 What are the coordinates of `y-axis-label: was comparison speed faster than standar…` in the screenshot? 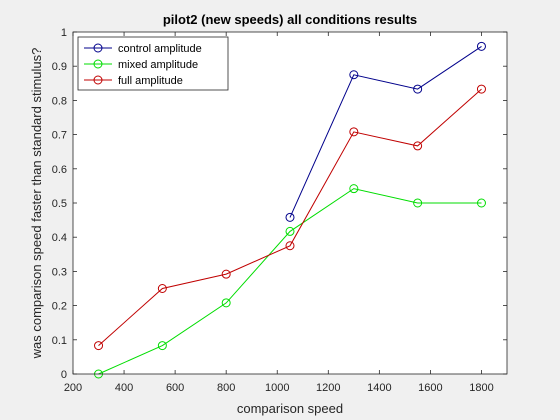 It's located at (36, 204).